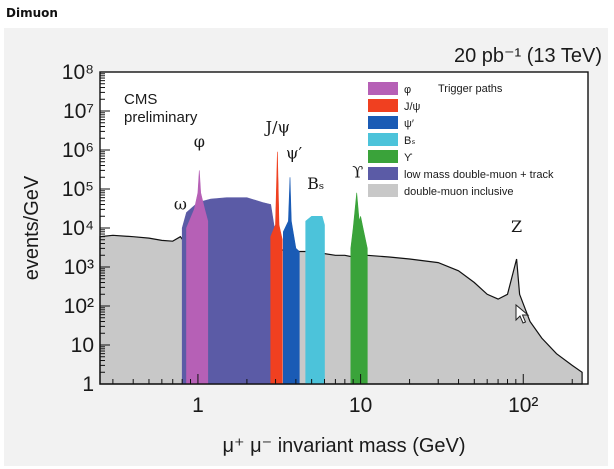  I want to click on legend-label: Bₛ, so click(409, 141).